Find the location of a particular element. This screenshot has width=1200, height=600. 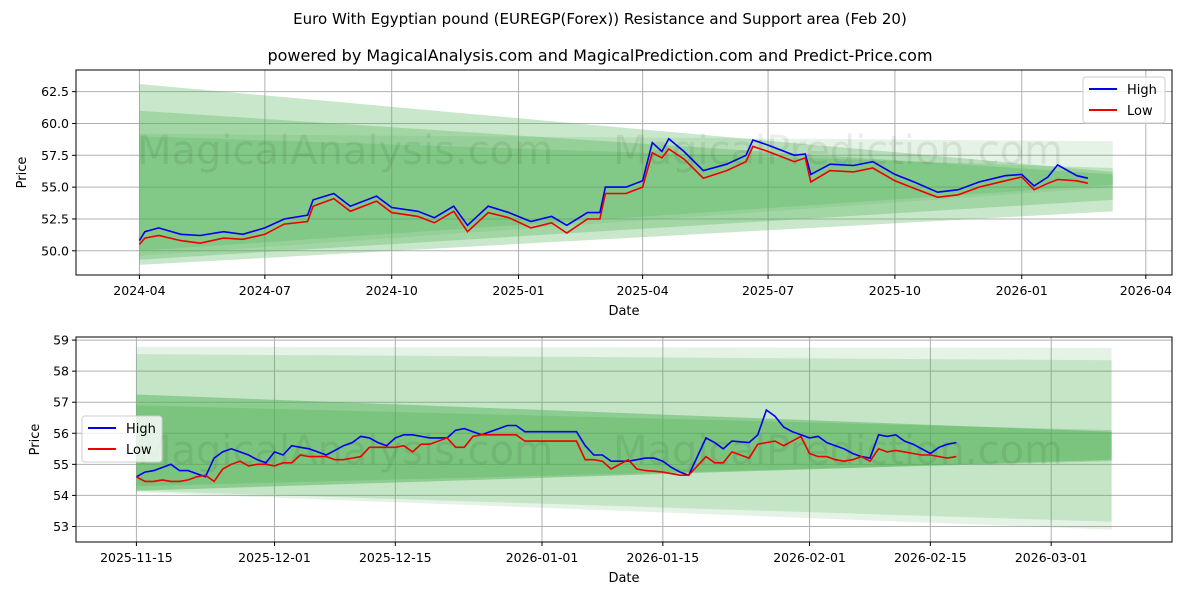

x-tick-label: 2025-01 is located at coordinates (518, 290).